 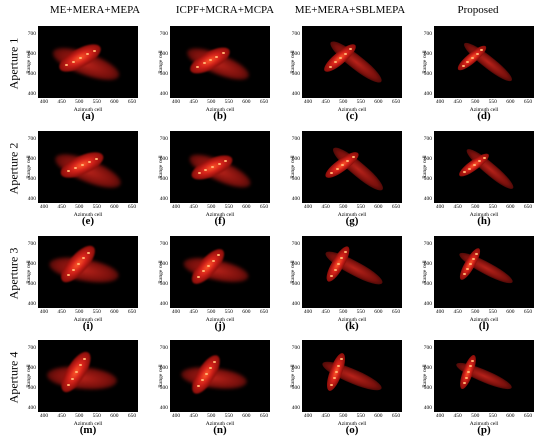 What do you see at coordinates (484, 116) in the screenshot?
I see `panel-caption: (d)` at bounding box center [484, 116].